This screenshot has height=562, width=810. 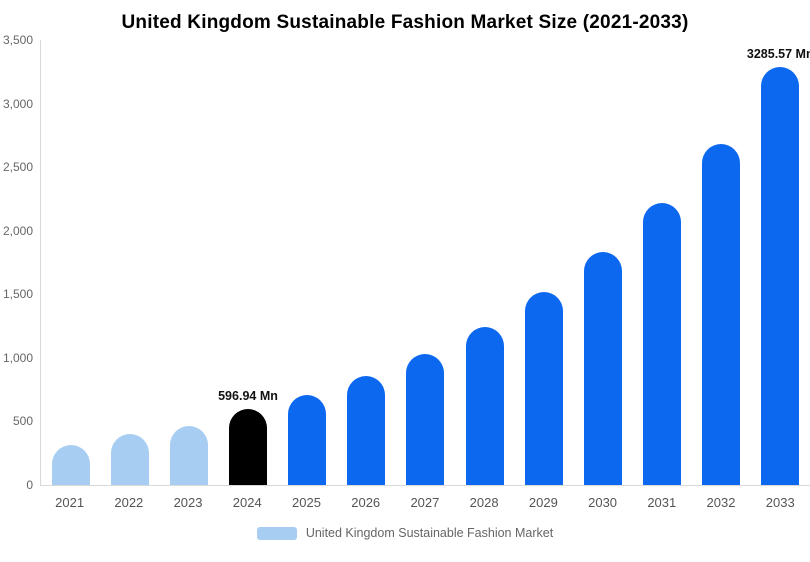 I want to click on bar-column-2027, so click(x=425, y=262).